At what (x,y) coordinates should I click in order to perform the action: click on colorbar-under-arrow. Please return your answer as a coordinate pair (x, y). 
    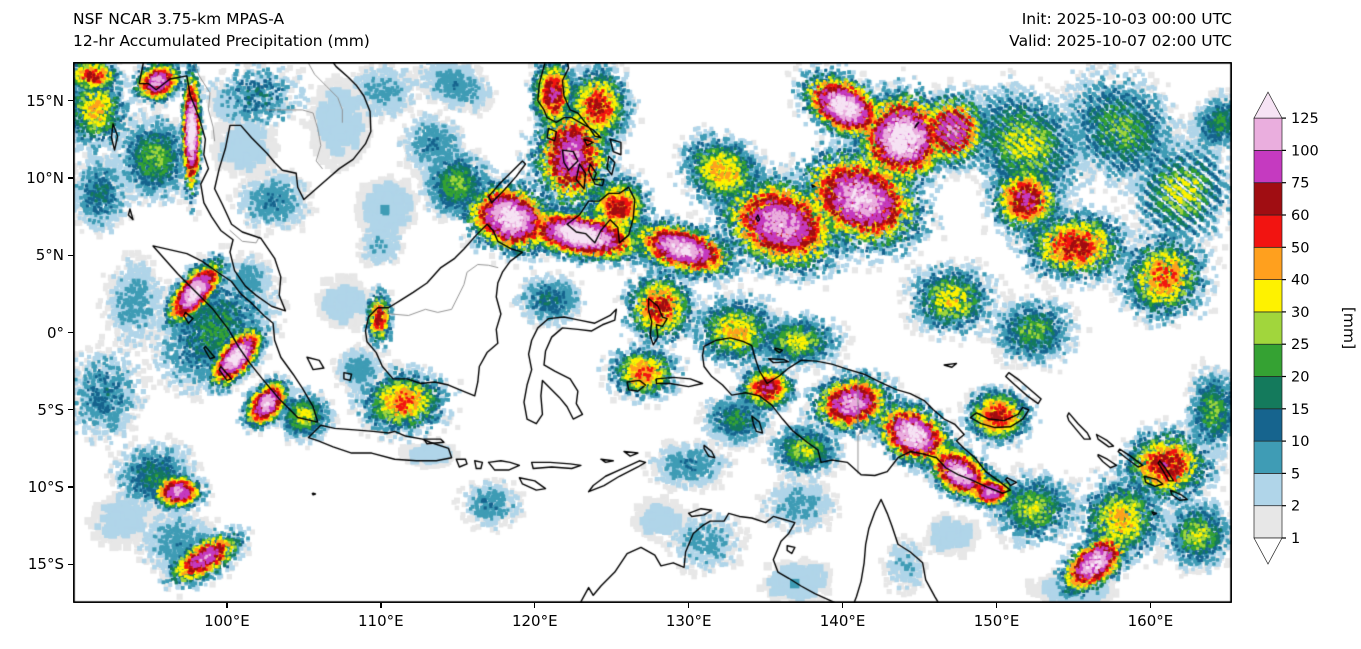
    Looking at the image, I should click on (1268, 551).